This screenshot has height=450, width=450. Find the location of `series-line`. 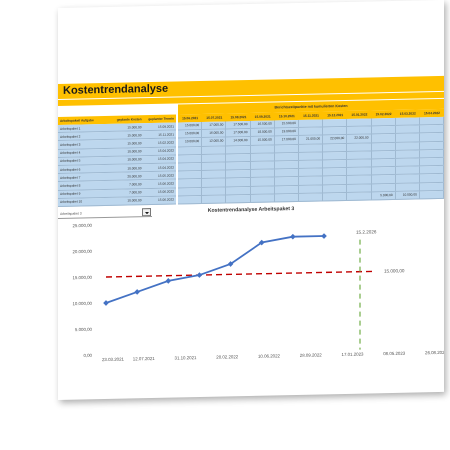

series-line is located at coordinates (214, 269).